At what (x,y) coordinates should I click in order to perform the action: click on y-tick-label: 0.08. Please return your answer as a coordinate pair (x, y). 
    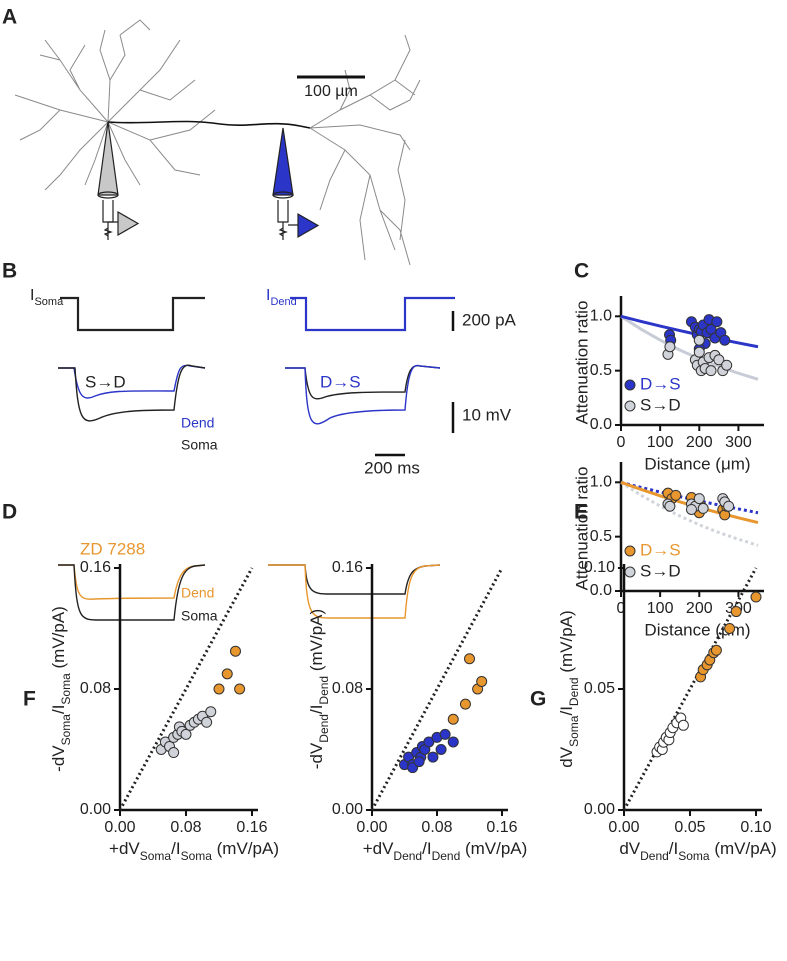
    Looking at the image, I should click on (347, 688).